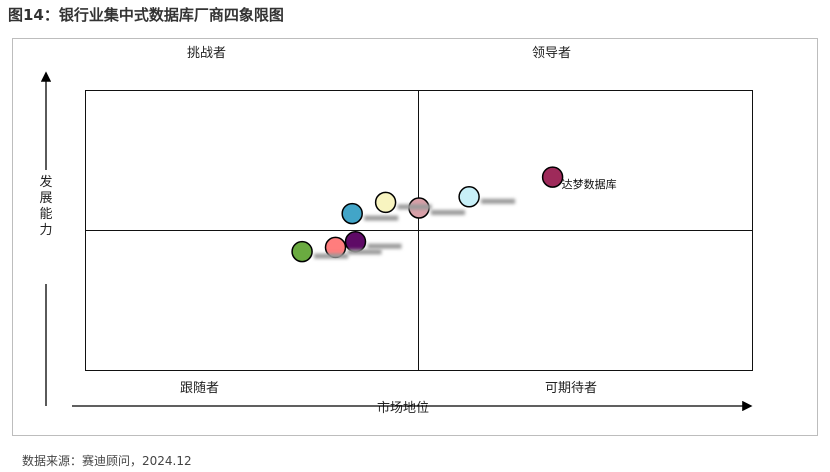 The width and height of the screenshot is (830, 472). I want to click on horizontal-divider, so click(419, 230).